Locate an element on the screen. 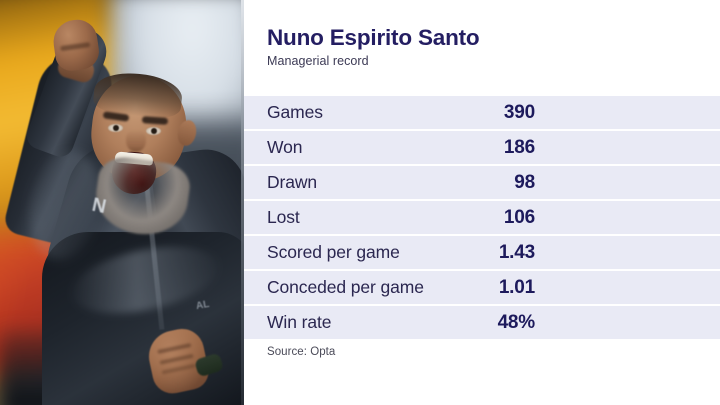 The width and height of the screenshot is (720, 405). stat-value-text: 98 is located at coordinates (524, 182).